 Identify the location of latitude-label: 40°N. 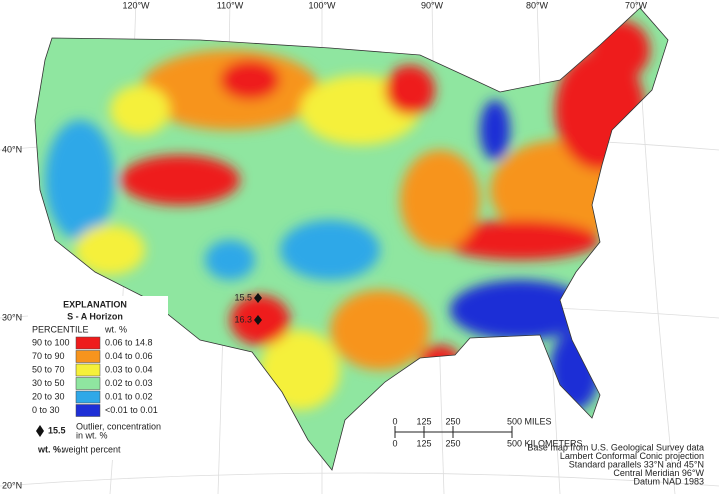
(12, 149).